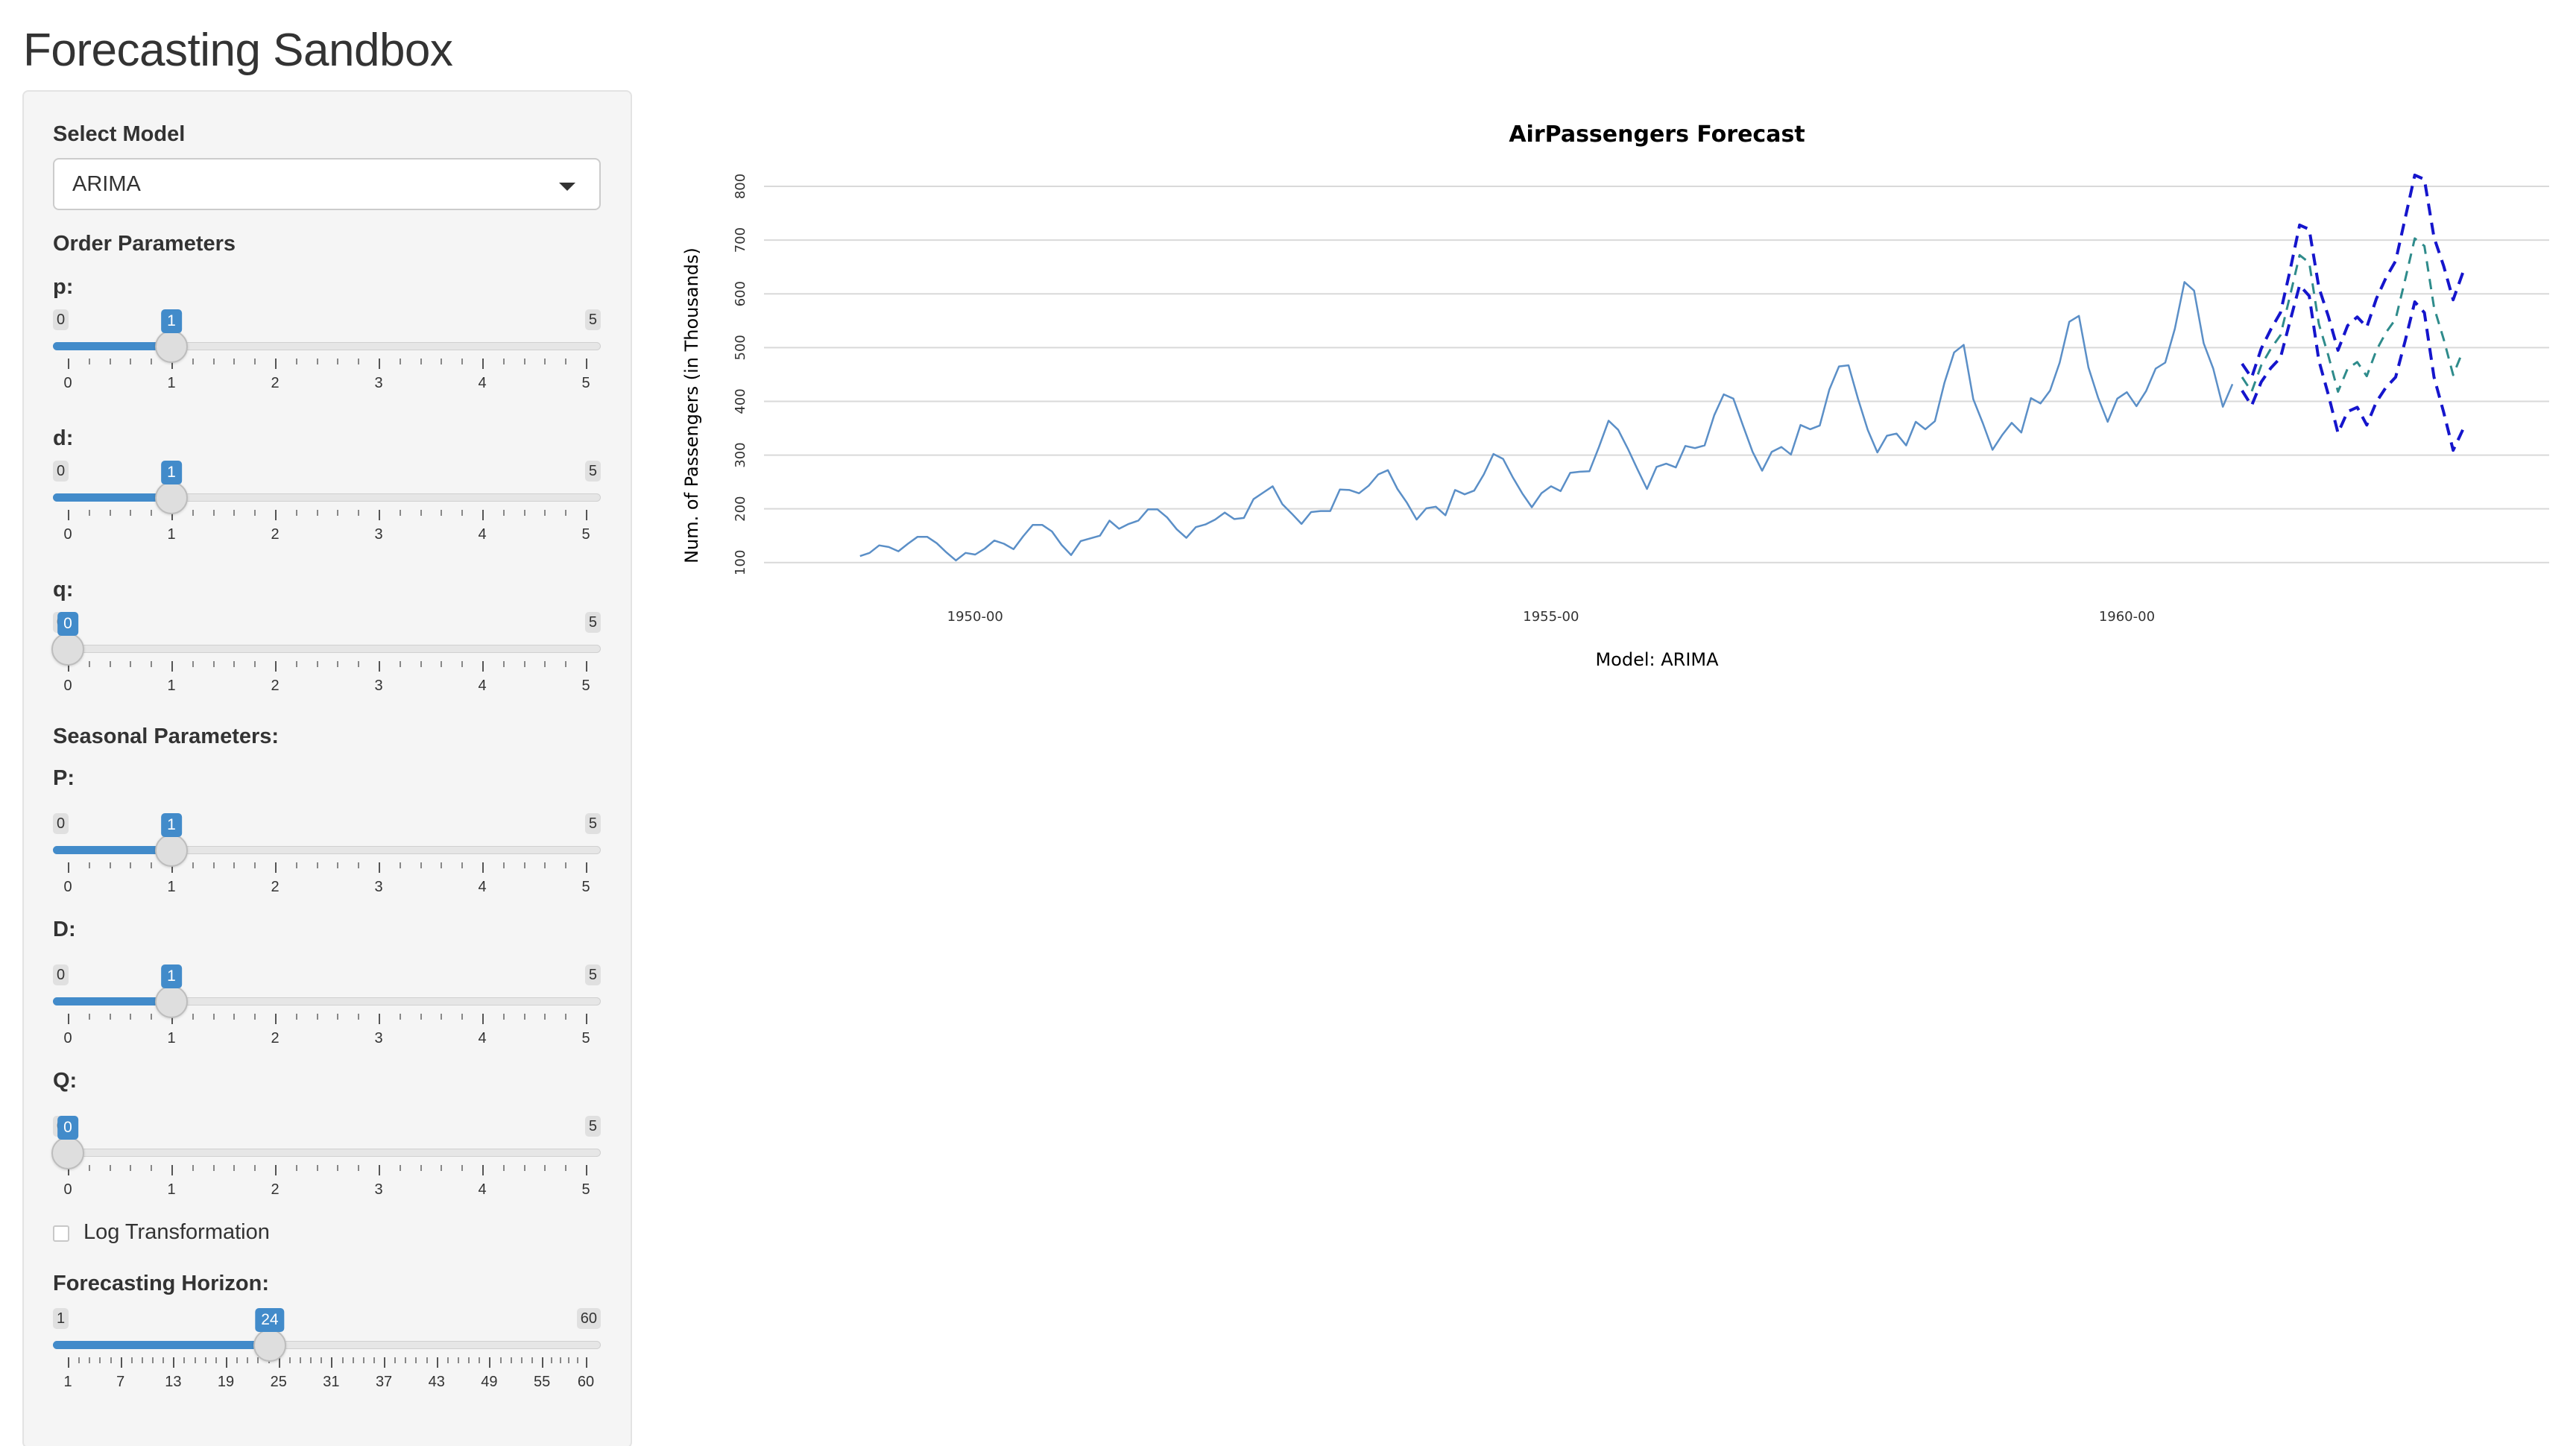  I want to click on slider-tick-label: 2, so click(275, 383).